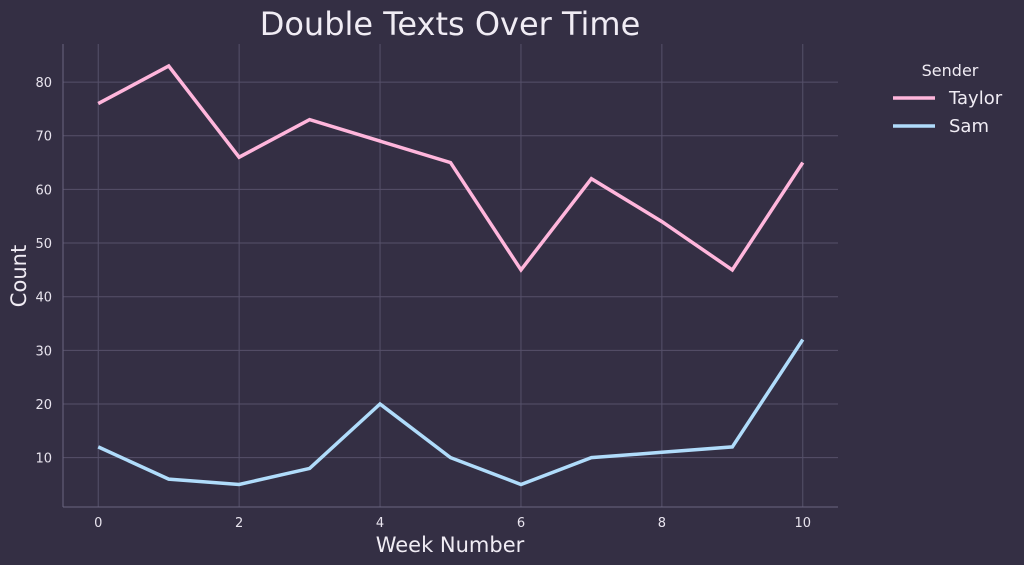  I want to click on y-tick-label: 40, so click(43, 298).